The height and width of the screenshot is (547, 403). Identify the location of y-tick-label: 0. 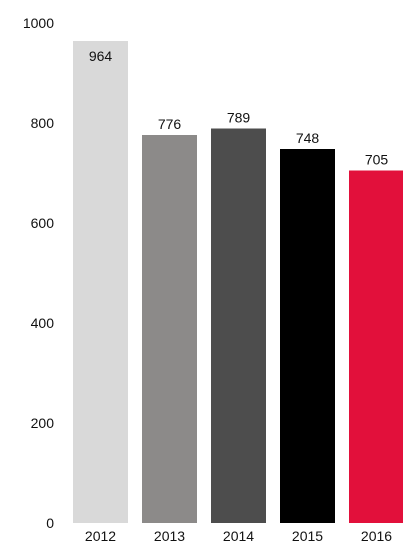
(50, 523).